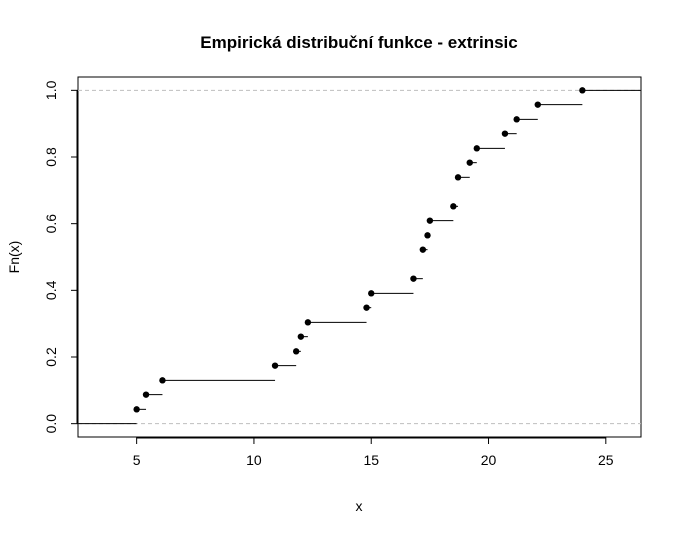 The width and height of the screenshot is (682, 535). I want to click on x-tick-label: 25, so click(606, 460).